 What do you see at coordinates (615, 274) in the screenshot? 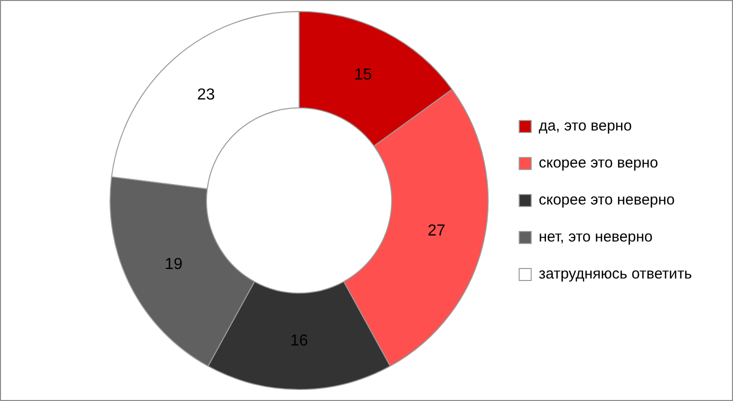
I see `legend-label: затрудняюсь ответить` at bounding box center [615, 274].